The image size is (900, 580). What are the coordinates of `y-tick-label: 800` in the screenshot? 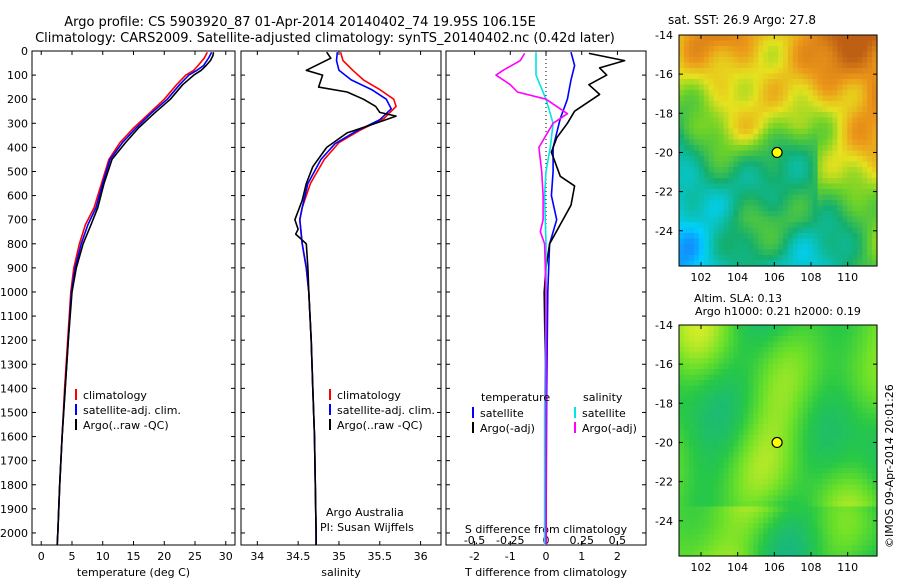 It's located at (17, 244).